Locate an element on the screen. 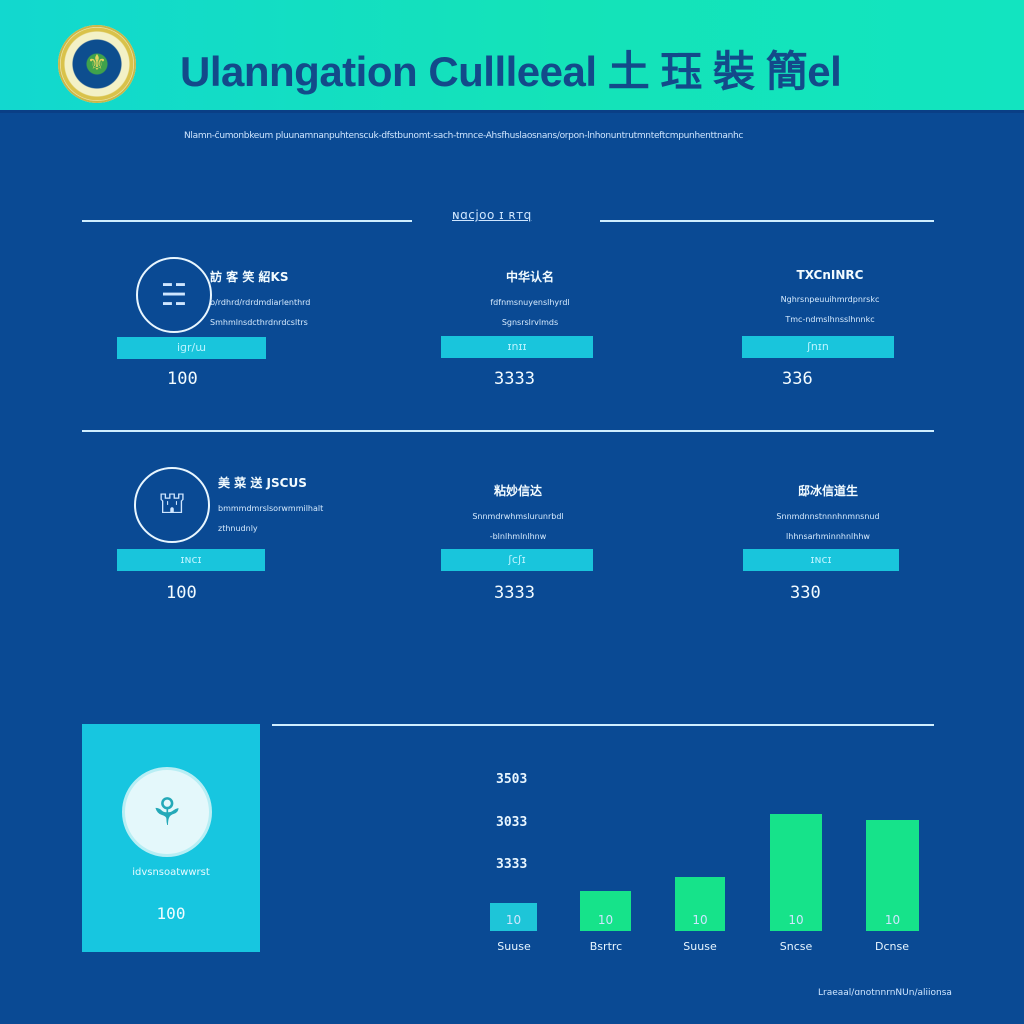 Image resolution: width=1024 pixels, height=1024 pixels. card-6-button: ɪɴcɪ is located at coordinates (821, 560).